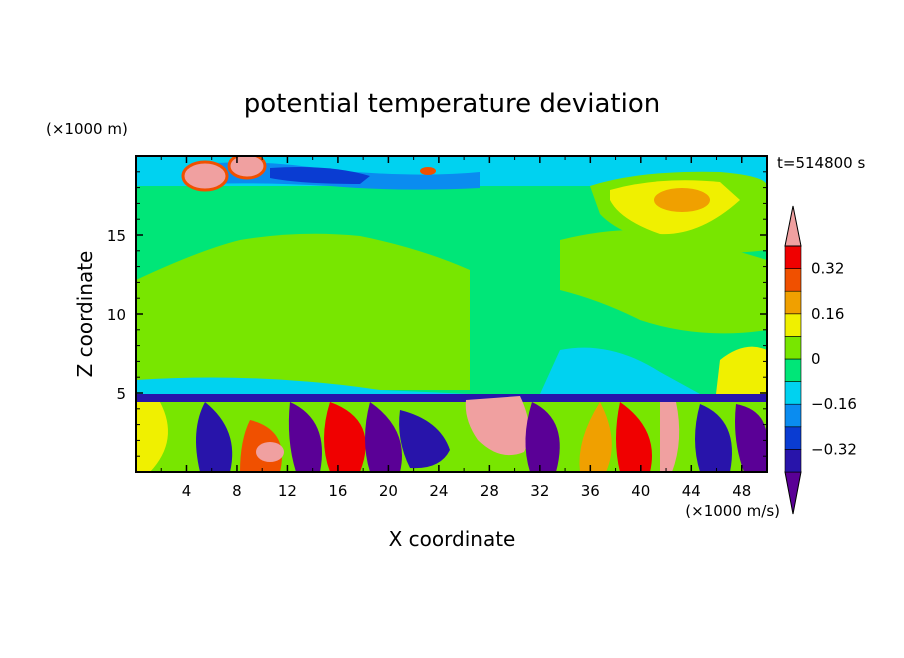 This screenshot has height=658, width=904. I want to click on mid-green-region-right, so click(663, 282).